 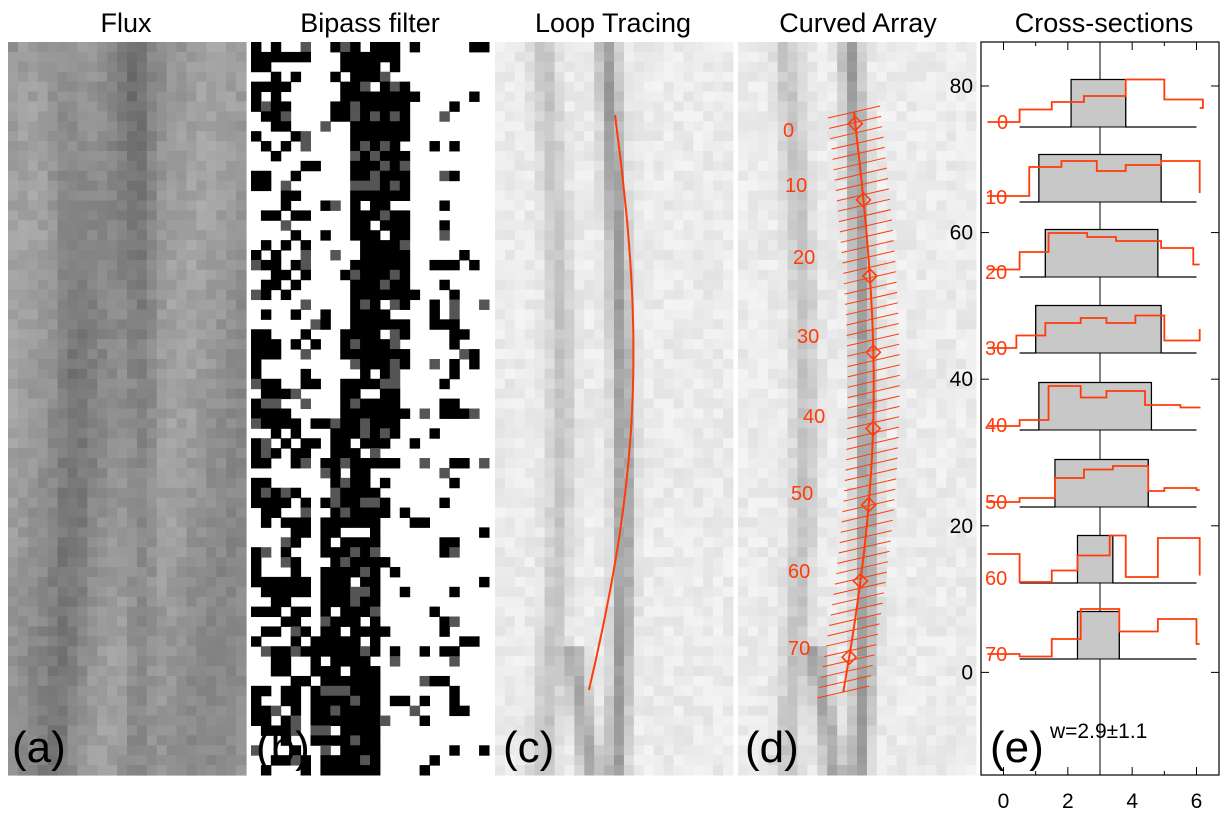 What do you see at coordinates (39, 747) in the screenshot?
I see `panel-a-label: (a)` at bounding box center [39, 747].